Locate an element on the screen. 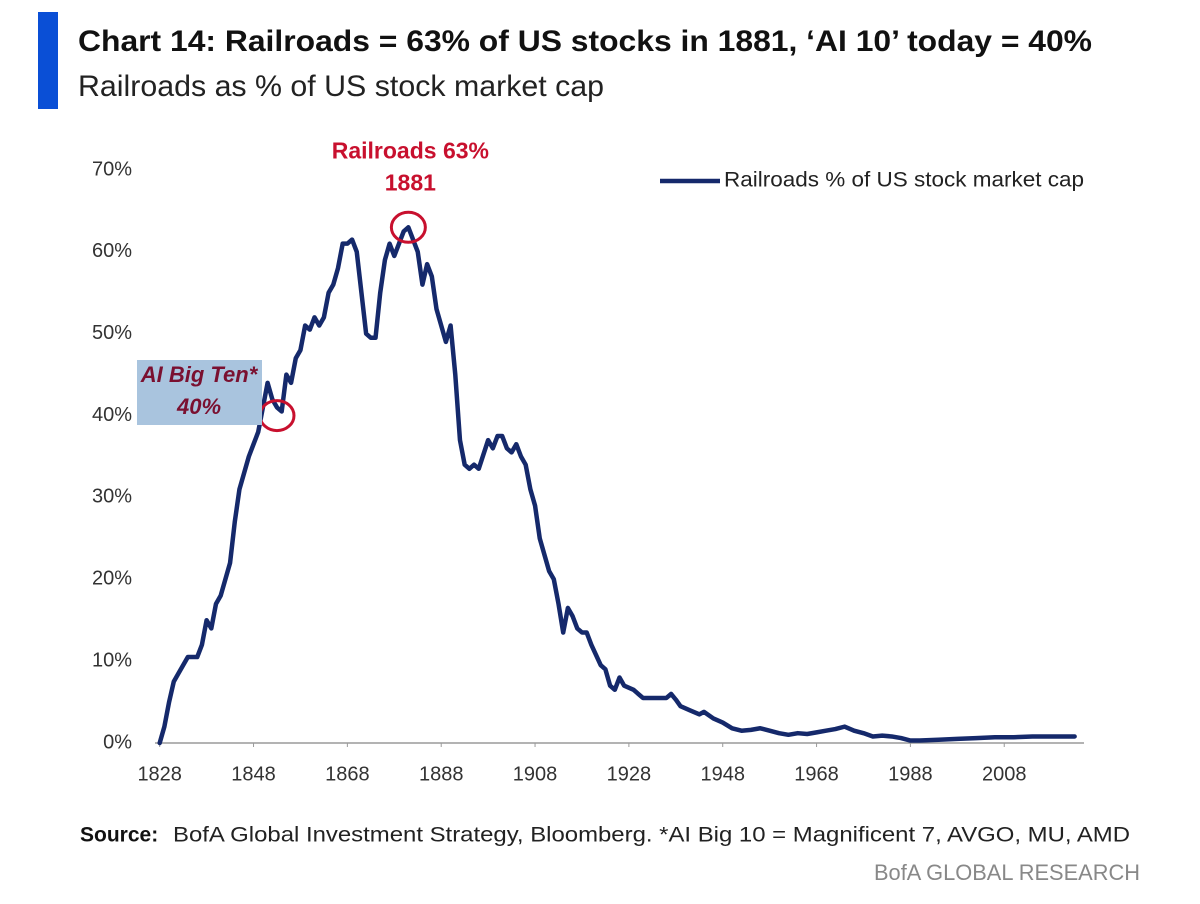 The image size is (1200, 904). x-tick-label: 1988 is located at coordinates (910, 774).